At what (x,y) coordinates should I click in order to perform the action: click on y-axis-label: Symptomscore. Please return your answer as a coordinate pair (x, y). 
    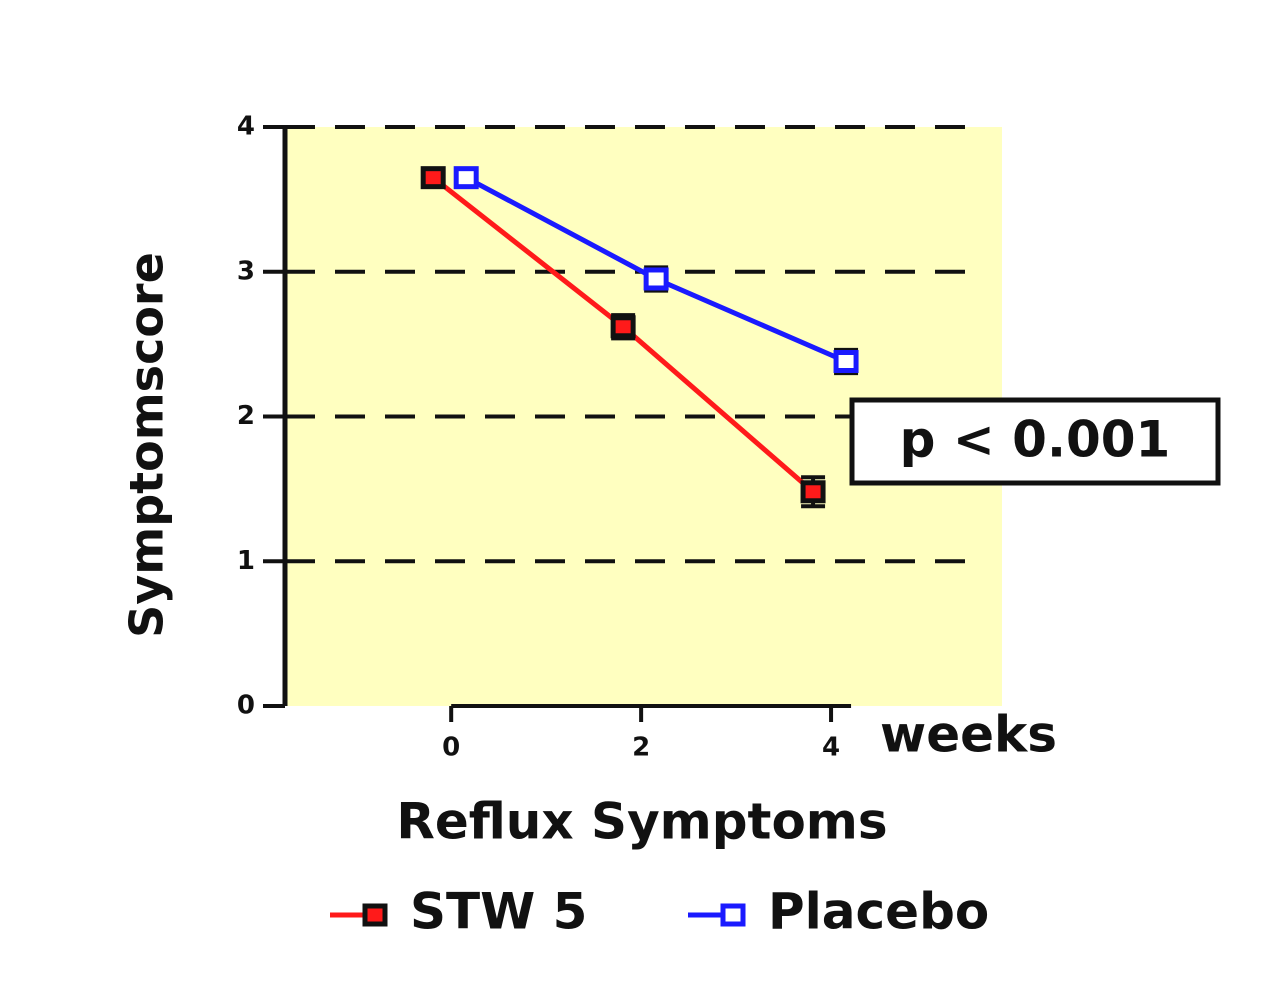
    Looking at the image, I should click on (147, 445).